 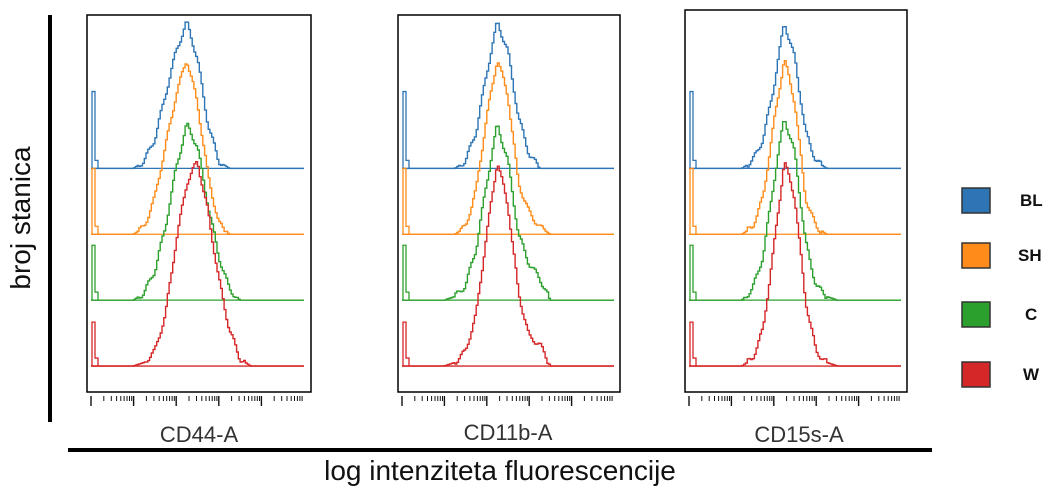 What do you see at coordinates (1002, 287) in the screenshot?
I see `legend: BL SH C W` at bounding box center [1002, 287].